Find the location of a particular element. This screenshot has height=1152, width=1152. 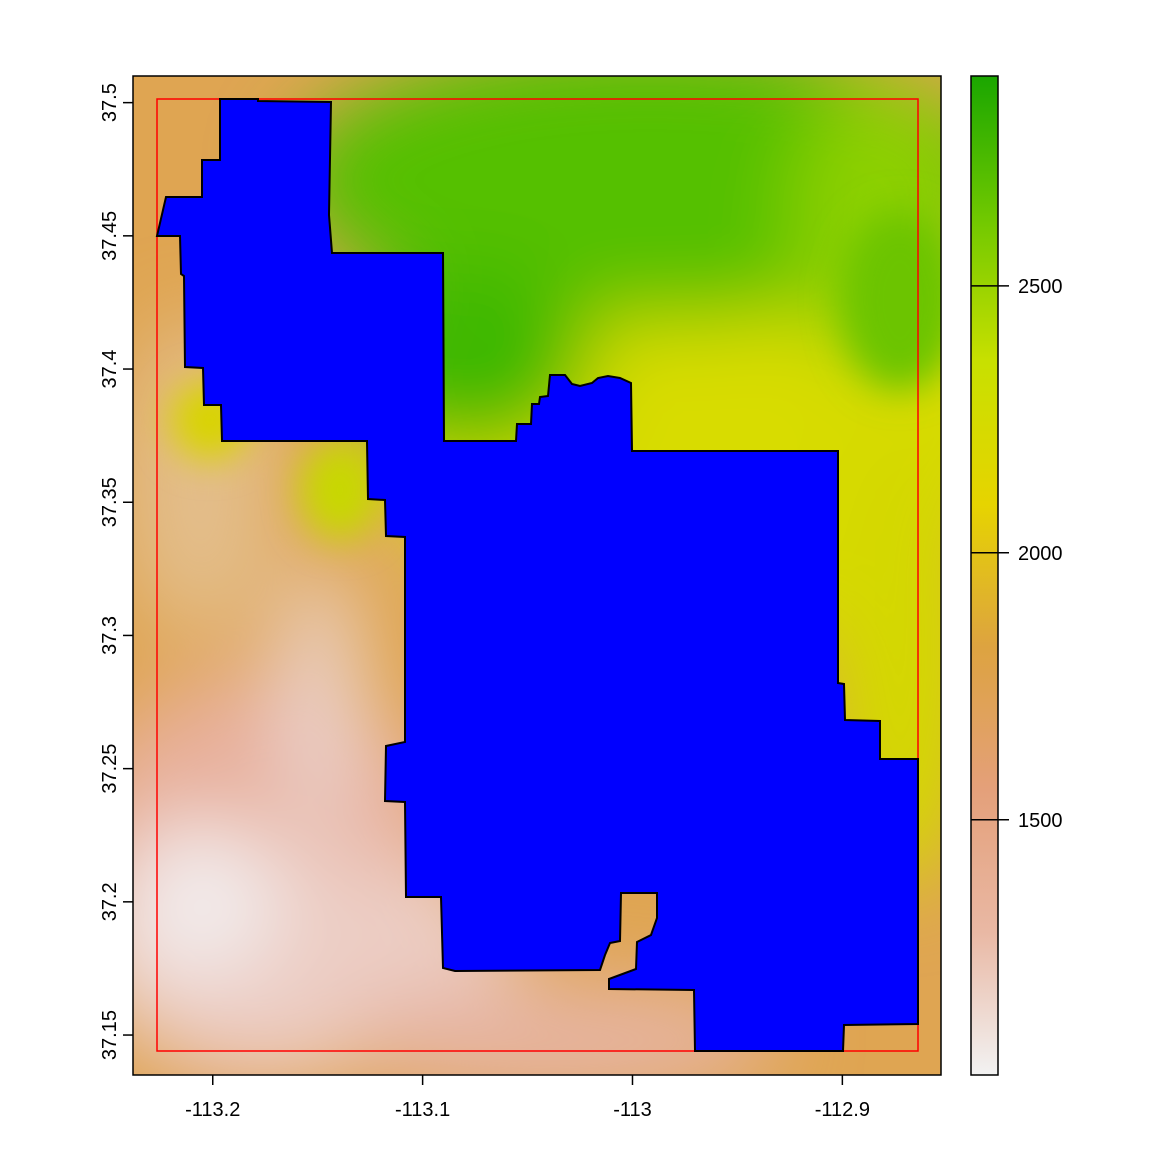

x-tick-label: -113.1 is located at coordinates (422, 1110).